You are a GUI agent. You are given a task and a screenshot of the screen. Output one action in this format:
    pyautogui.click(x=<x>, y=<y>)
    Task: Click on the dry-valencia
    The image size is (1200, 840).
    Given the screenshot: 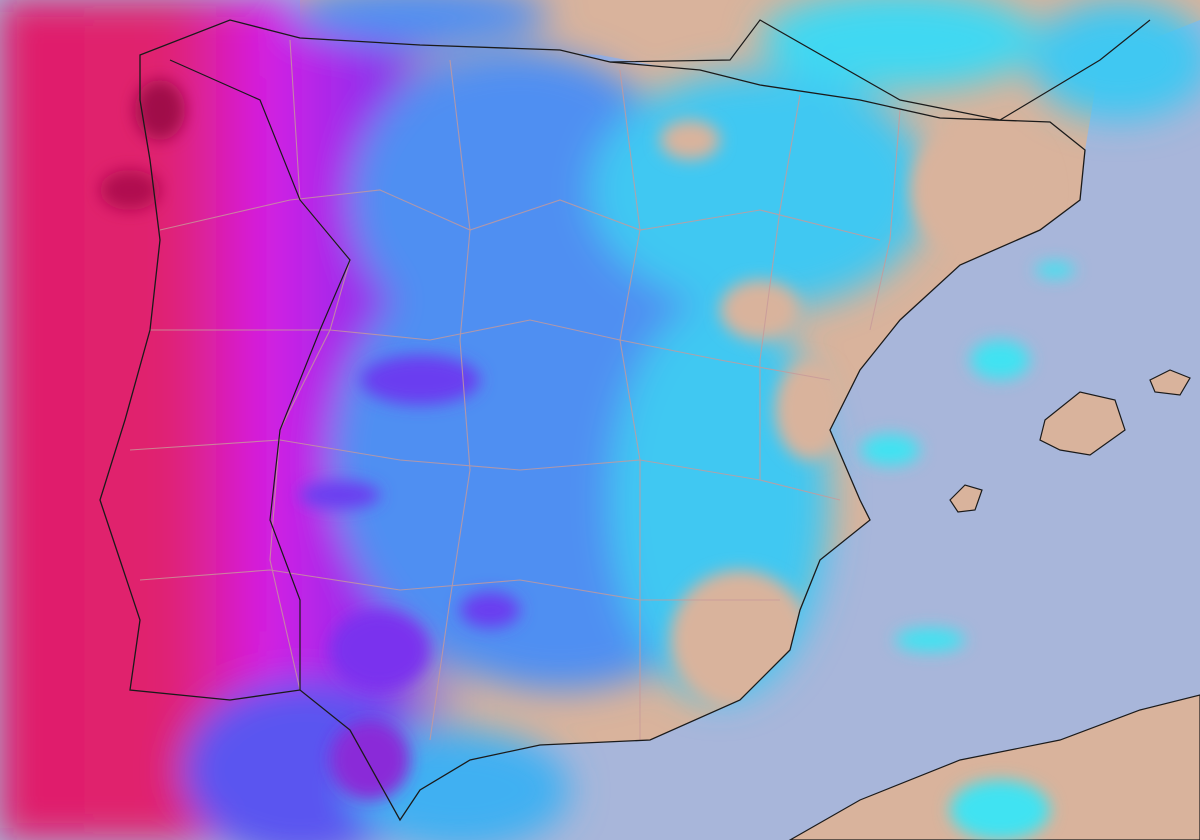 What is the action you would take?
    pyautogui.click(x=810, y=410)
    